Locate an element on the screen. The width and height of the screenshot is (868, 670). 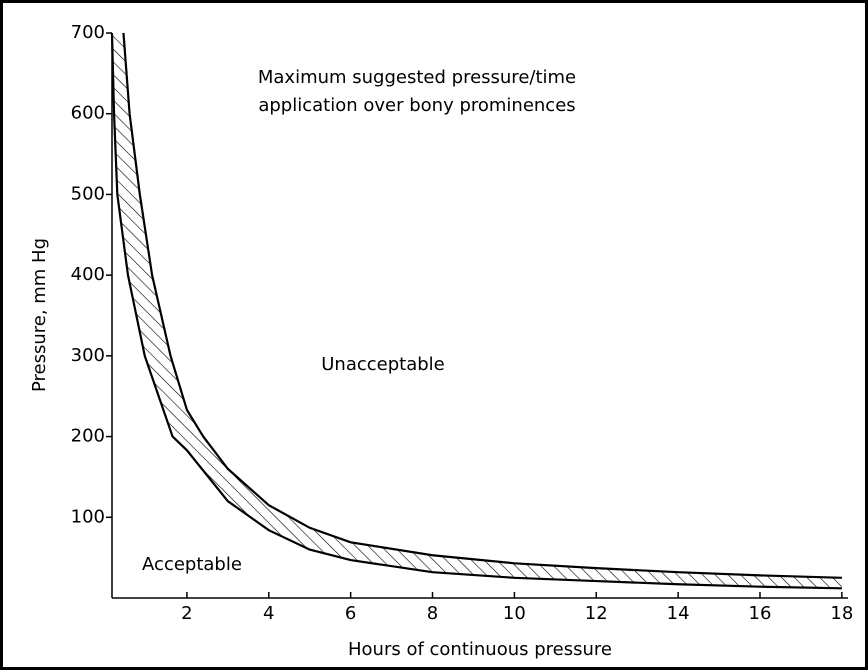
x-tick-label: 16 is located at coordinates (760, 613).